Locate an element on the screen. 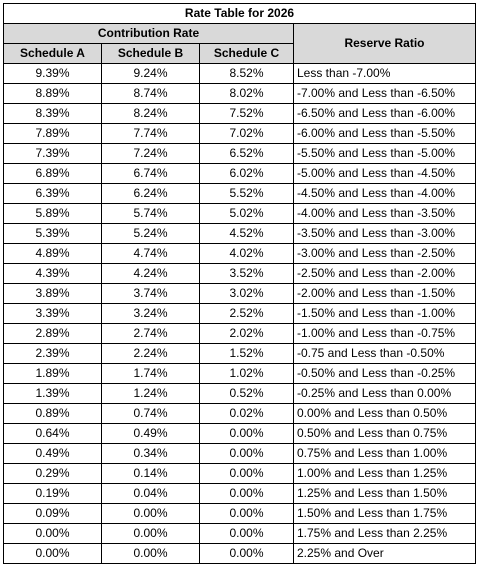 The width and height of the screenshot is (480, 568). schedule-a-cell: 8.89% is located at coordinates (52, 93).